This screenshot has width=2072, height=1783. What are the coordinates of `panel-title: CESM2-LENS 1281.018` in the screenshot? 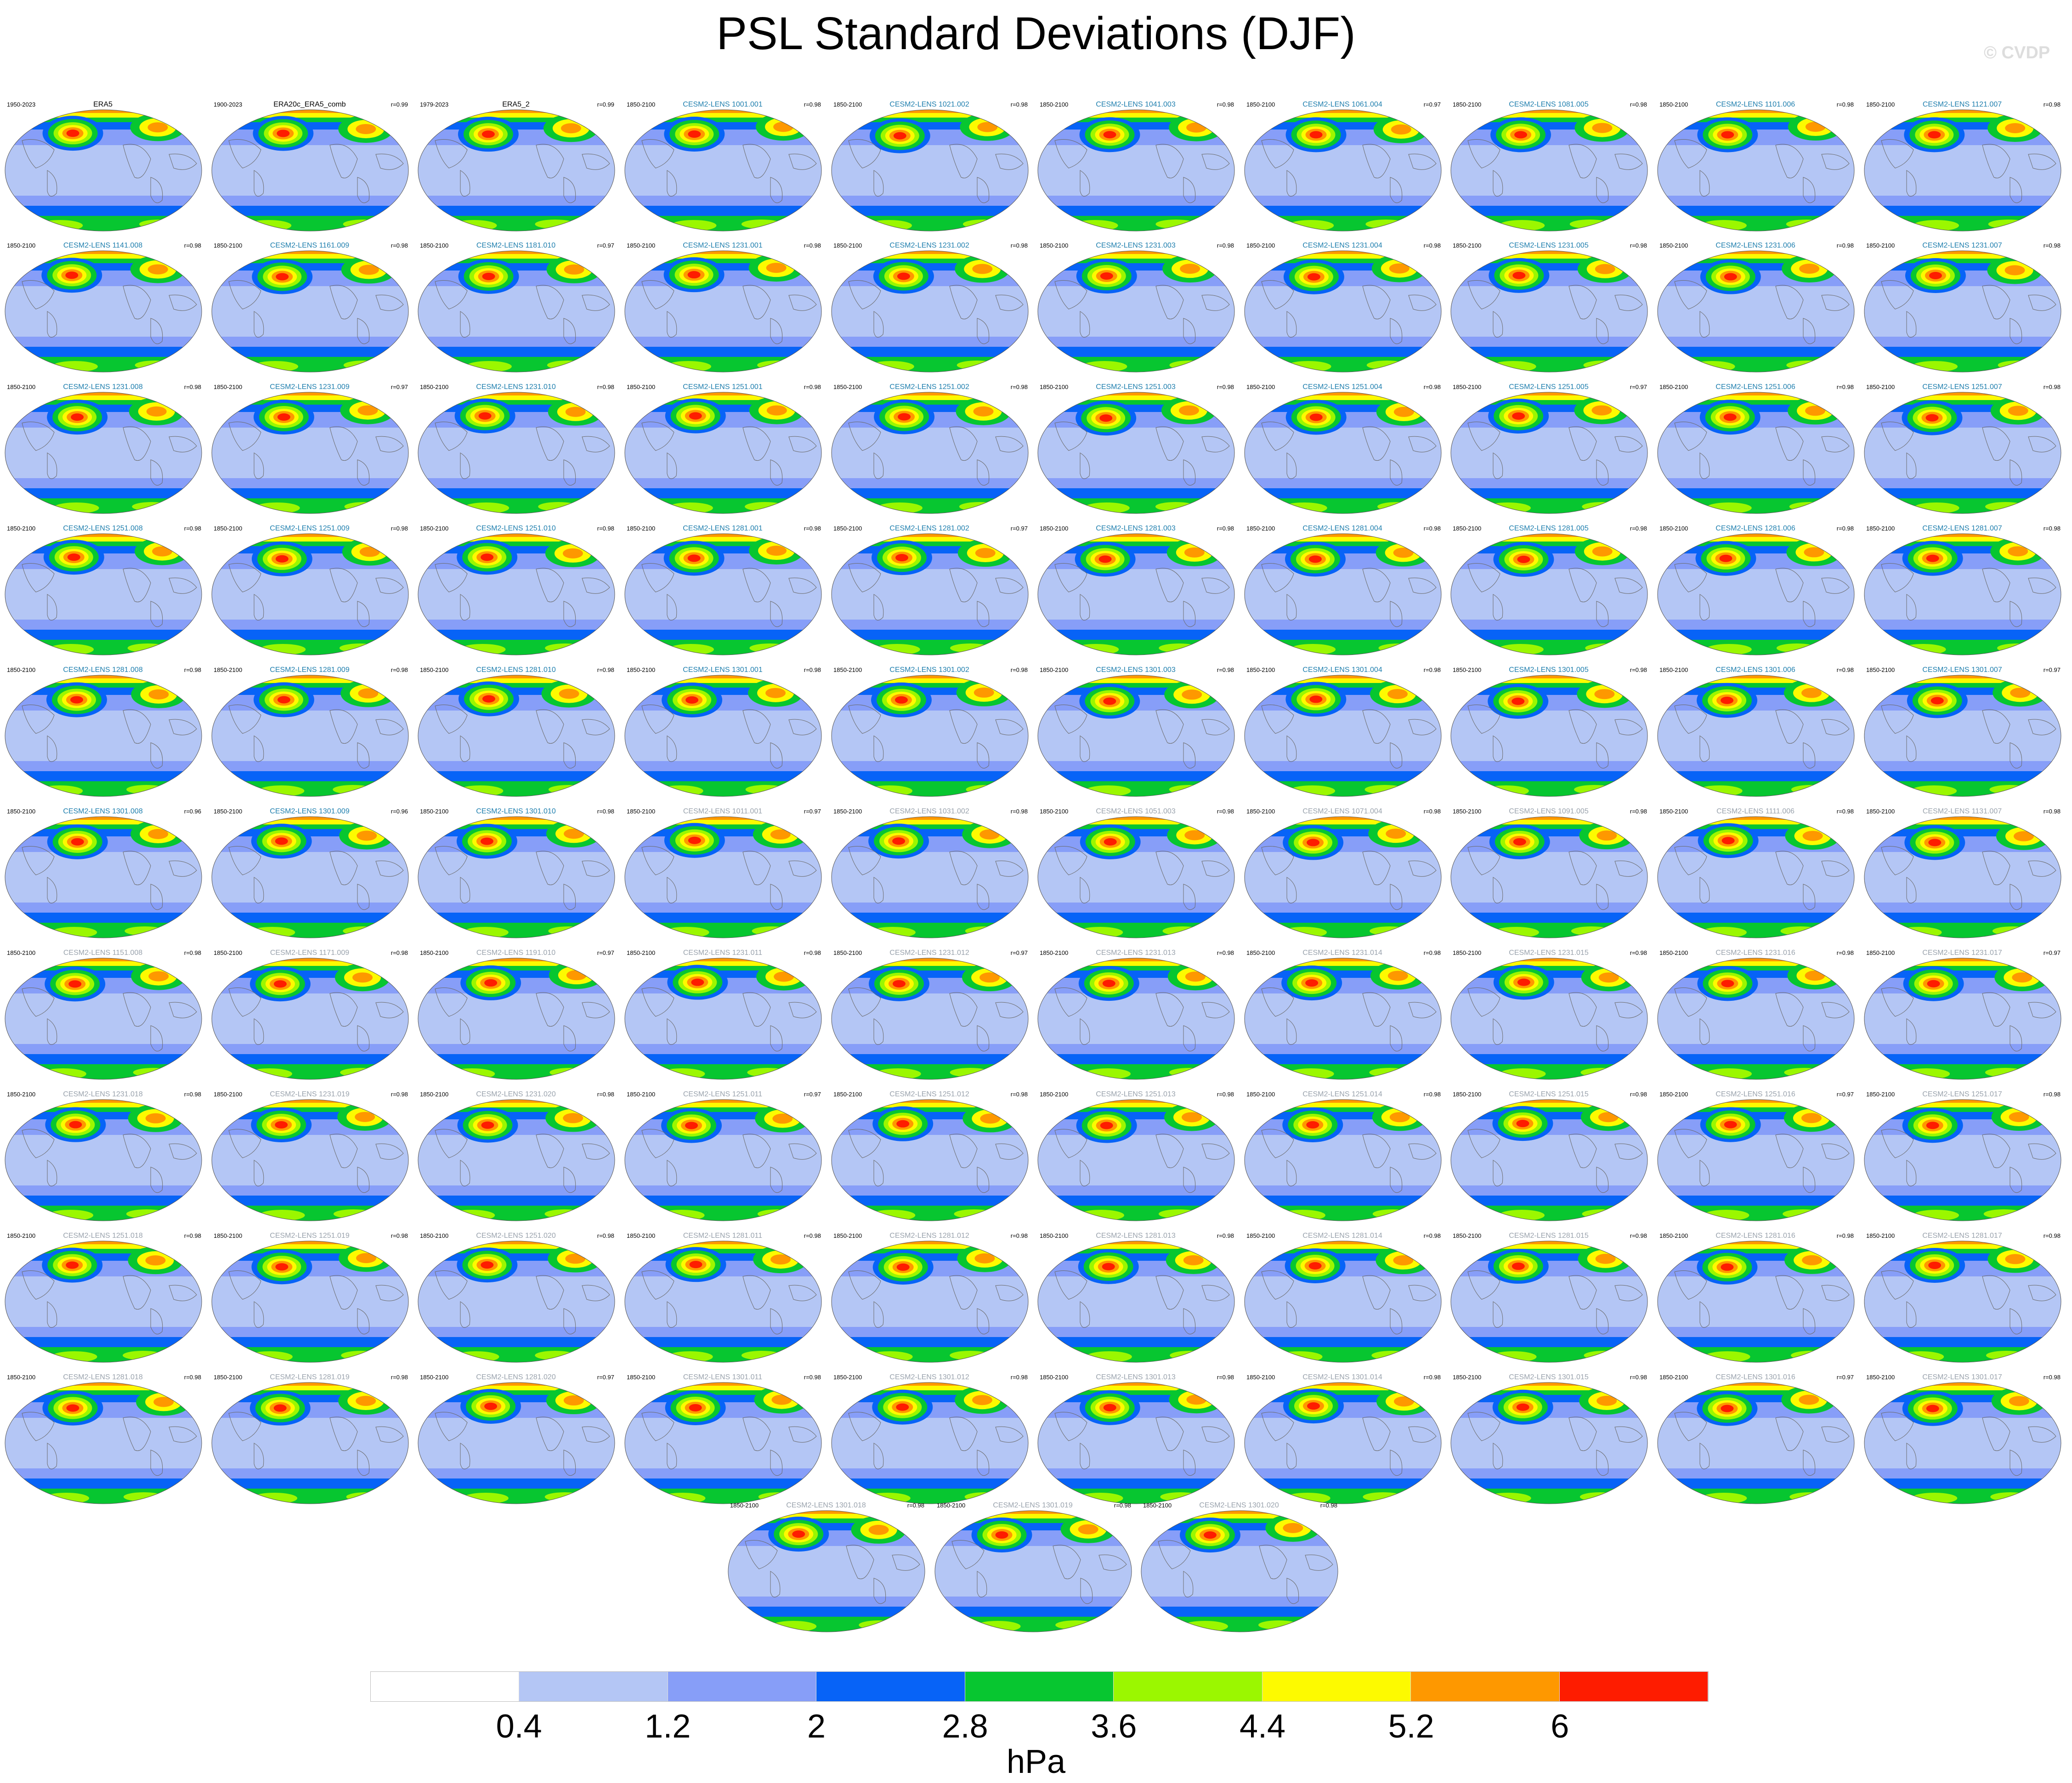 It's located at (103, 1377).